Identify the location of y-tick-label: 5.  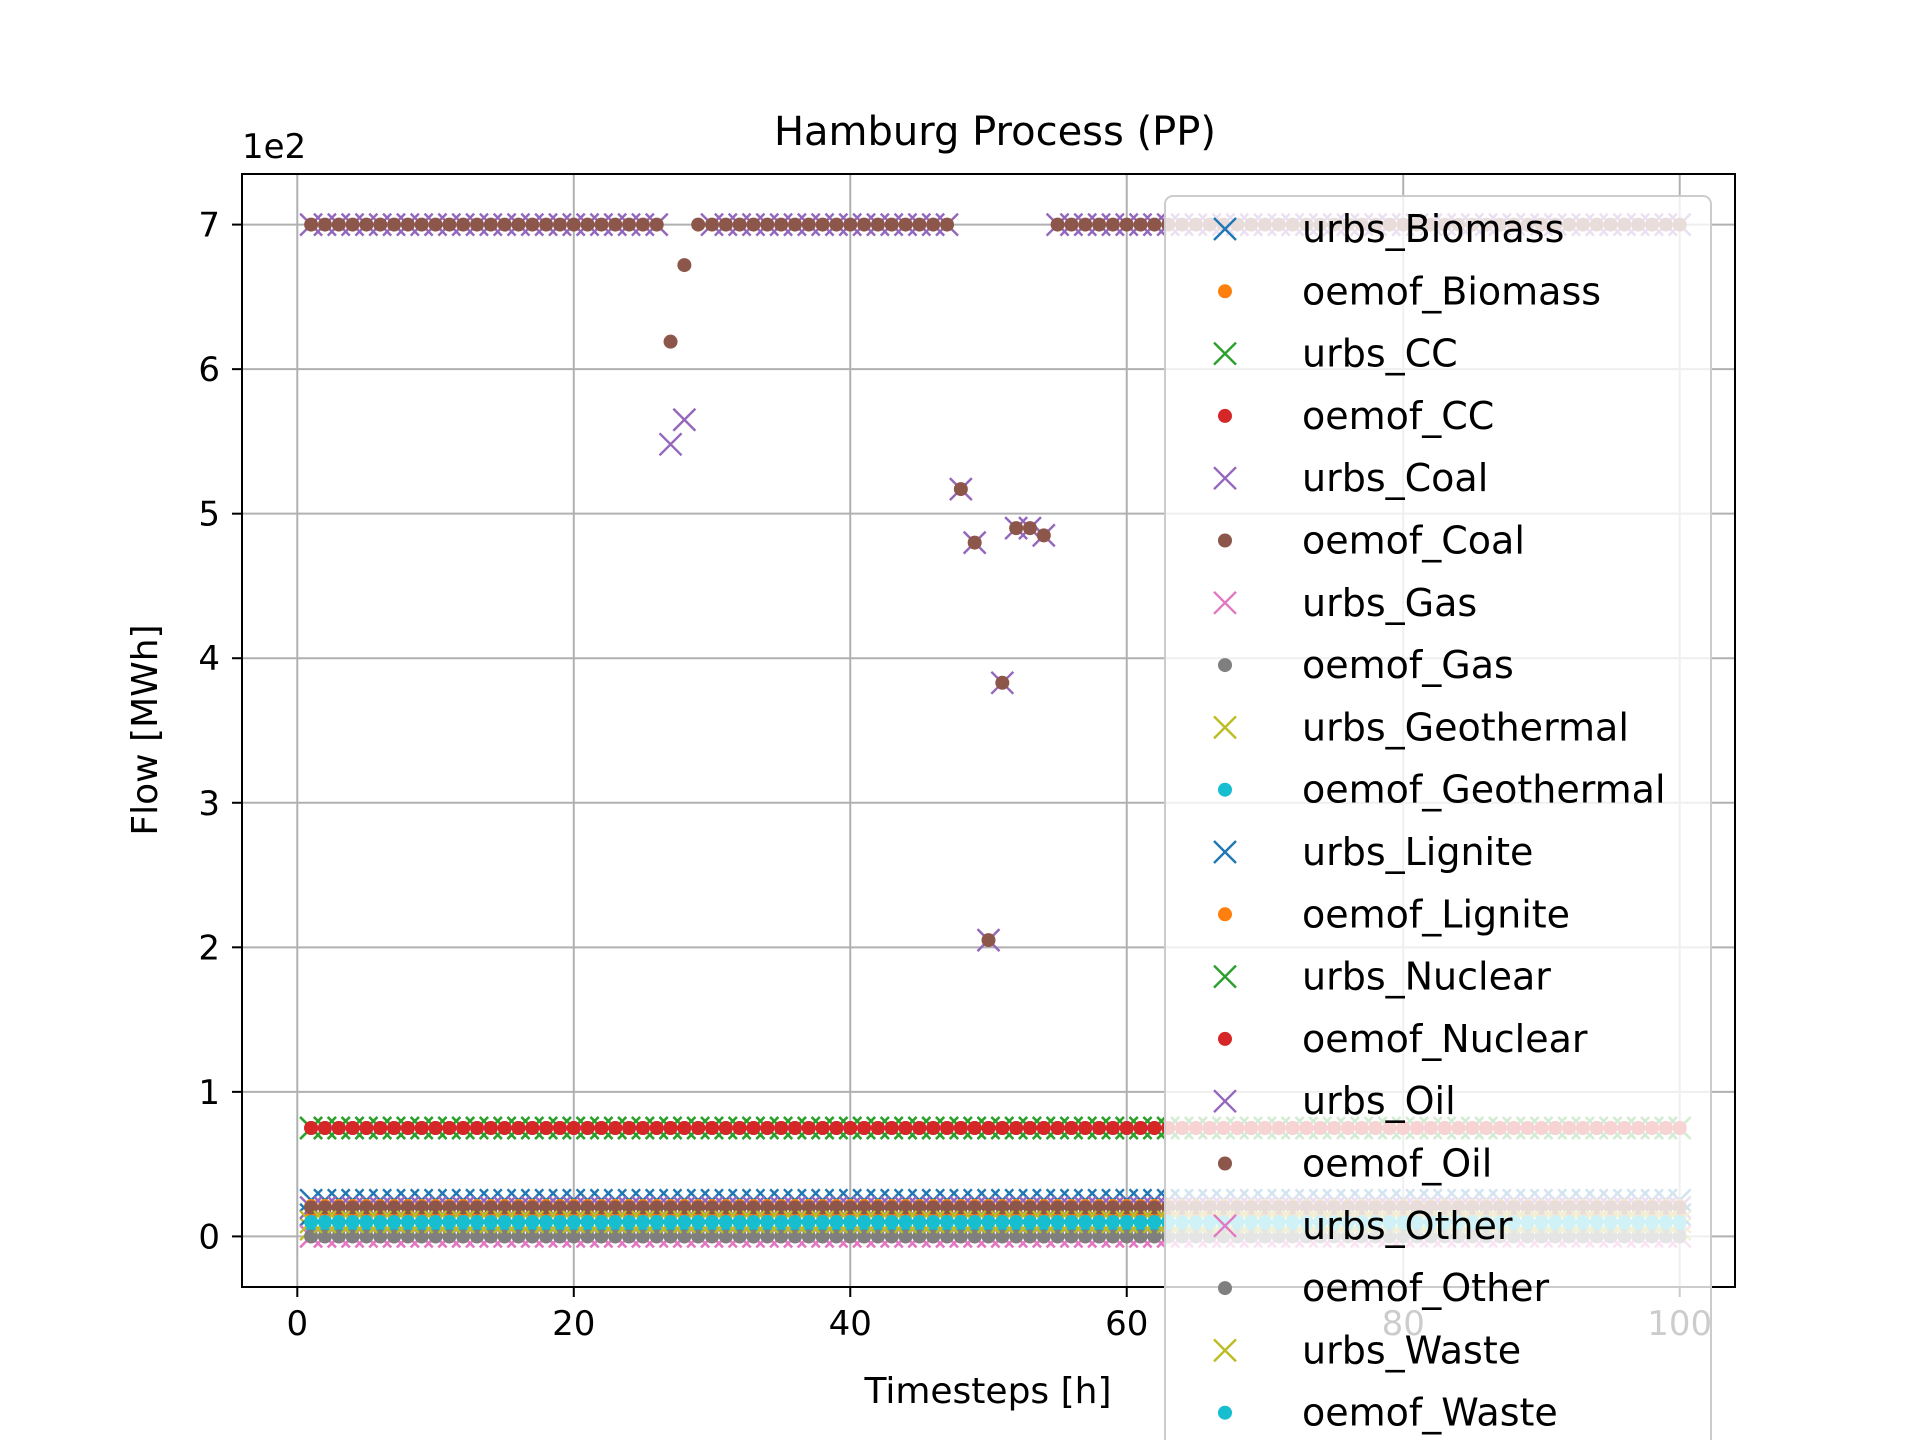
(209, 515).